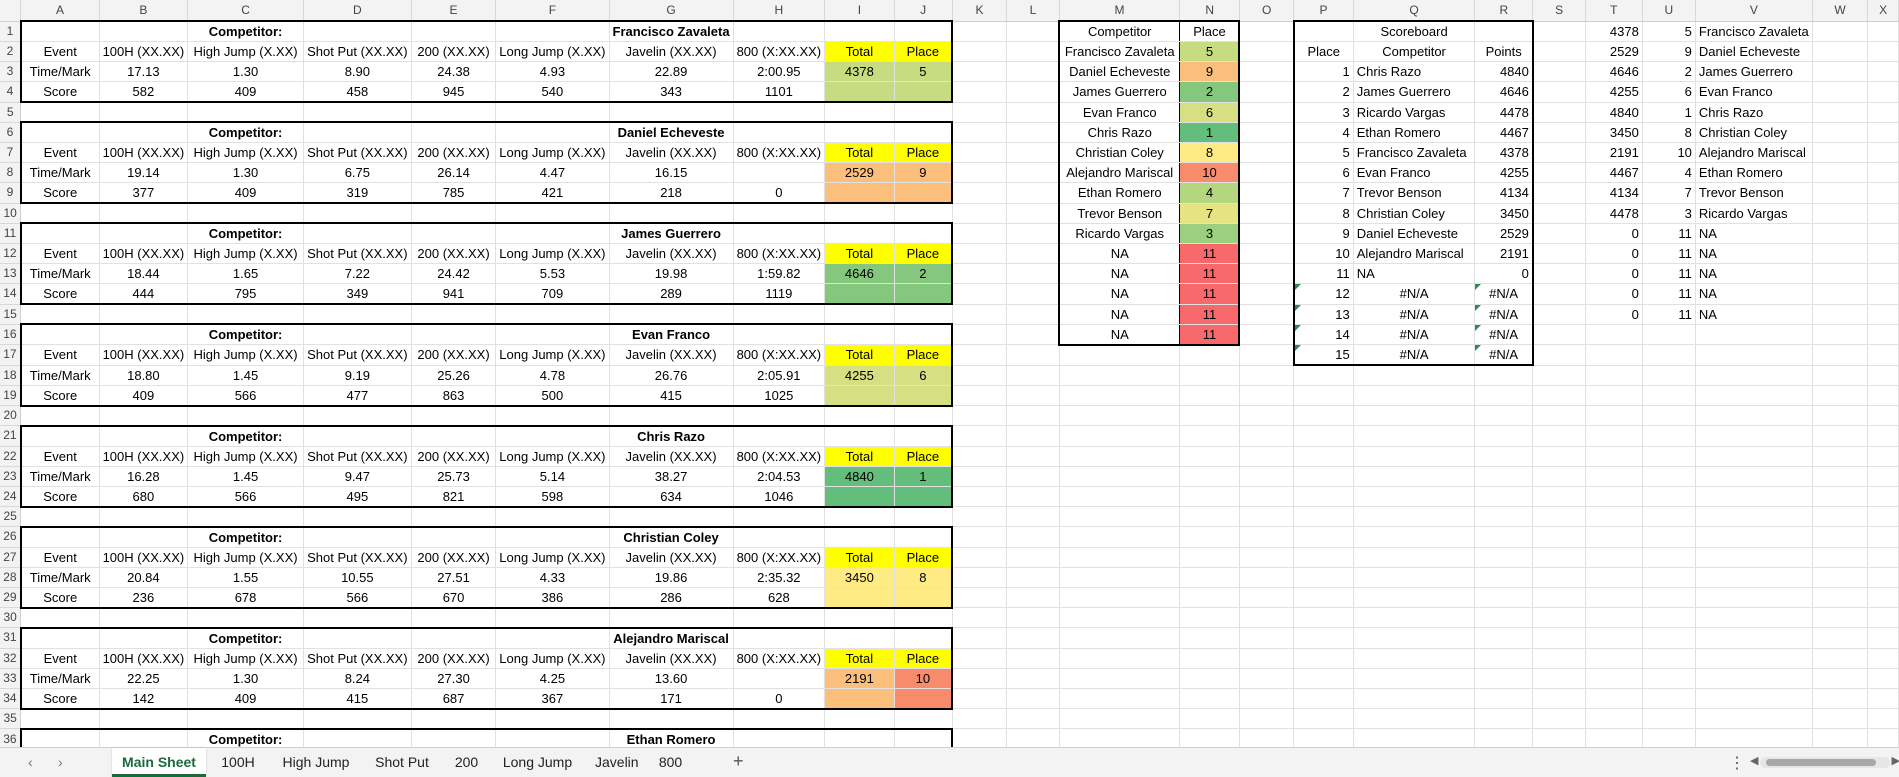  I want to click on cell-l30, so click(1033, 617).